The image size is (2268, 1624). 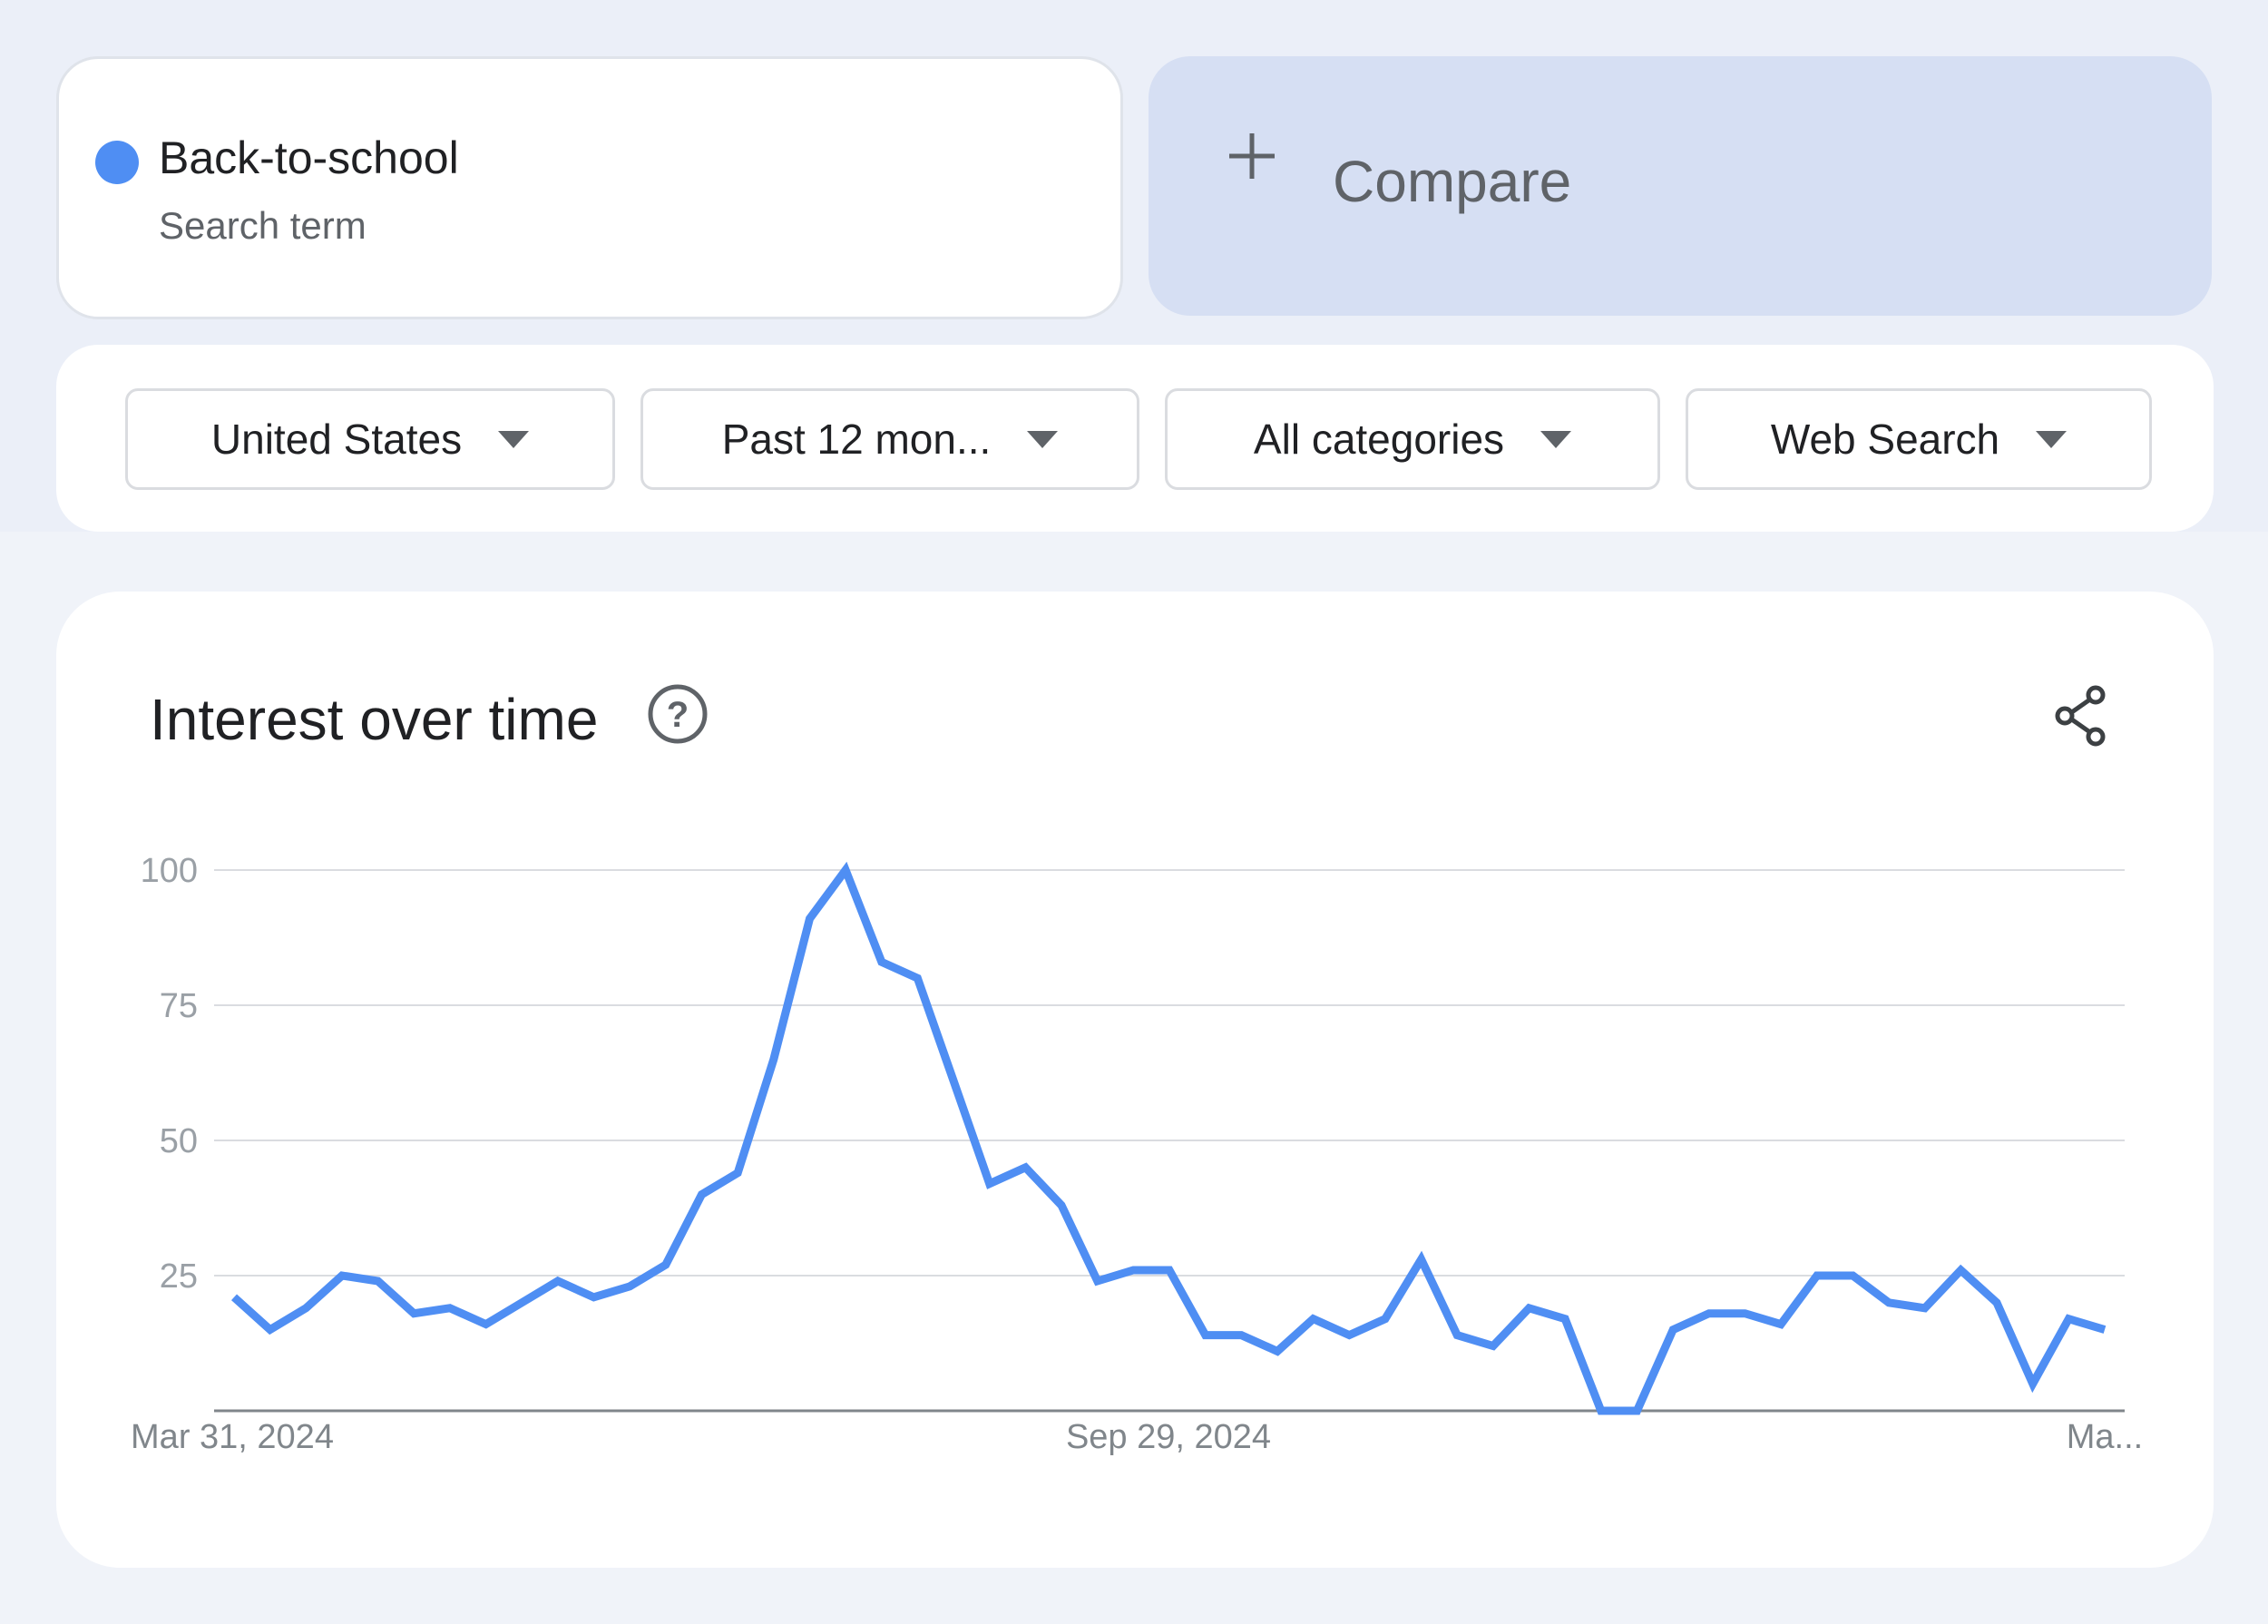 I want to click on plus-icon, so click(x=1252, y=156).